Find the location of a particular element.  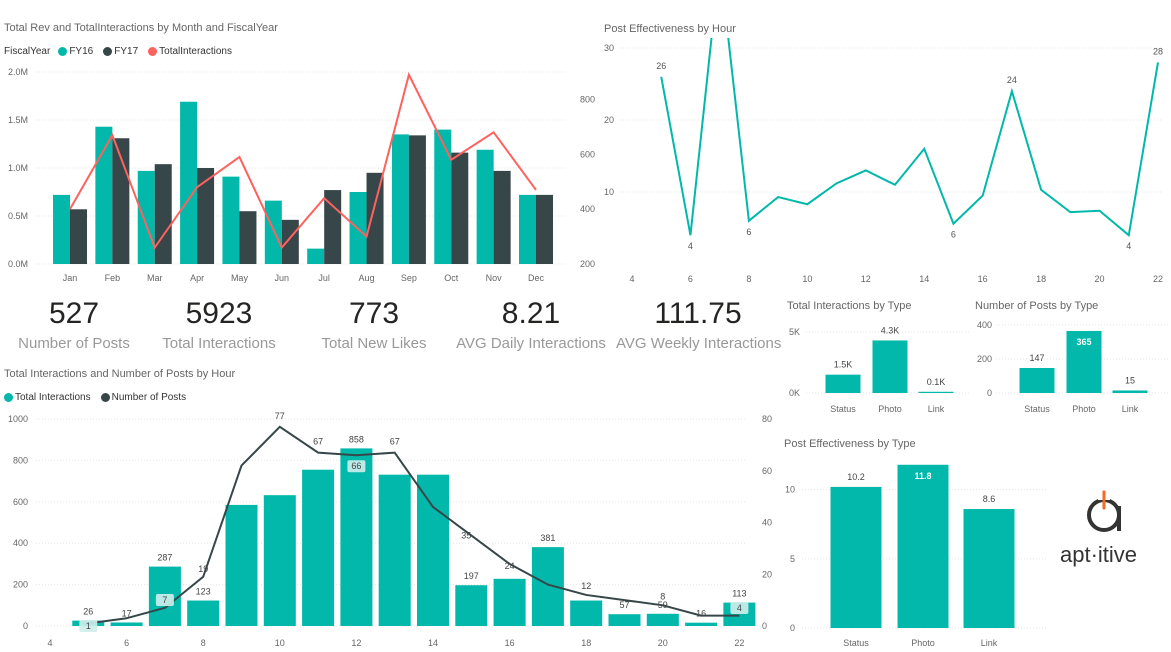

chart-title-eff-hour: Post Effectiveness by Hour is located at coordinates (670, 29).